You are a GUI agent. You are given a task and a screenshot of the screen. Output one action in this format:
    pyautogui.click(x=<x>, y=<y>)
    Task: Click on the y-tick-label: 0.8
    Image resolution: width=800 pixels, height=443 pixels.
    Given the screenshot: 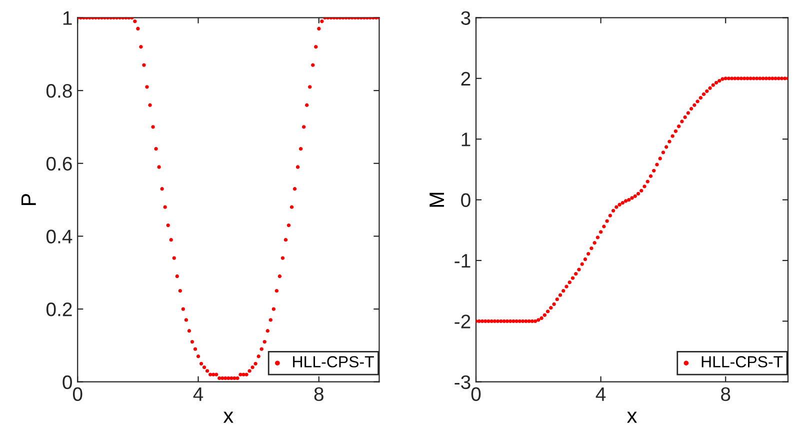 What is the action you would take?
    pyautogui.click(x=59, y=91)
    